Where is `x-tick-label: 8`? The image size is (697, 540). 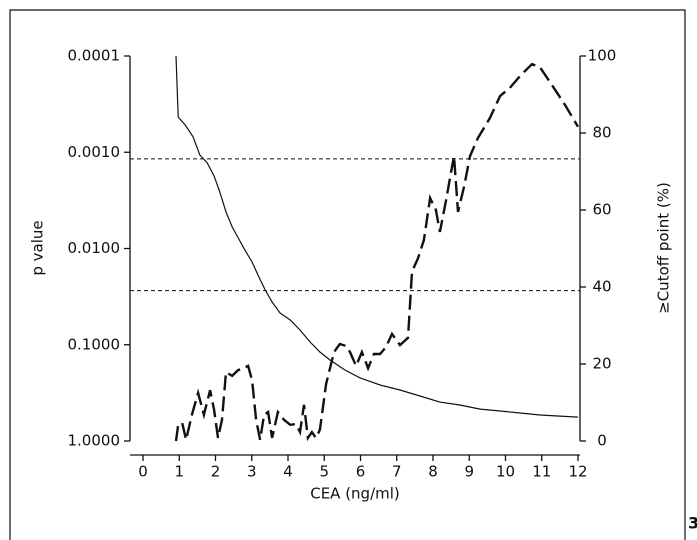 x-tick-label: 8 is located at coordinates (433, 472).